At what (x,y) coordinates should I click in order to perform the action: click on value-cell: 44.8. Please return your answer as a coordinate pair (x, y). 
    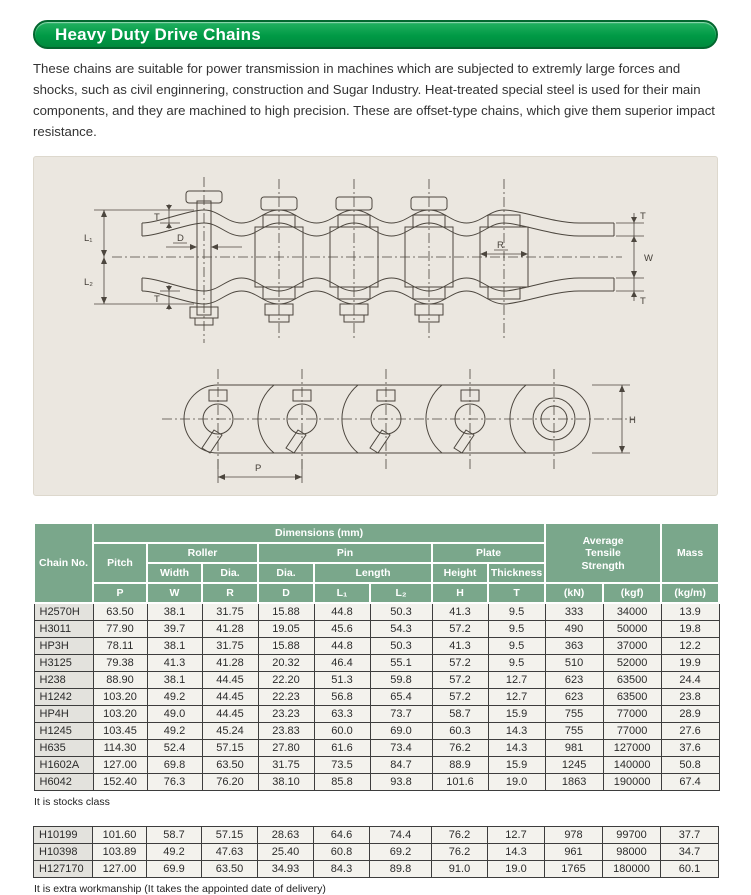
    Looking at the image, I should click on (342, 612).